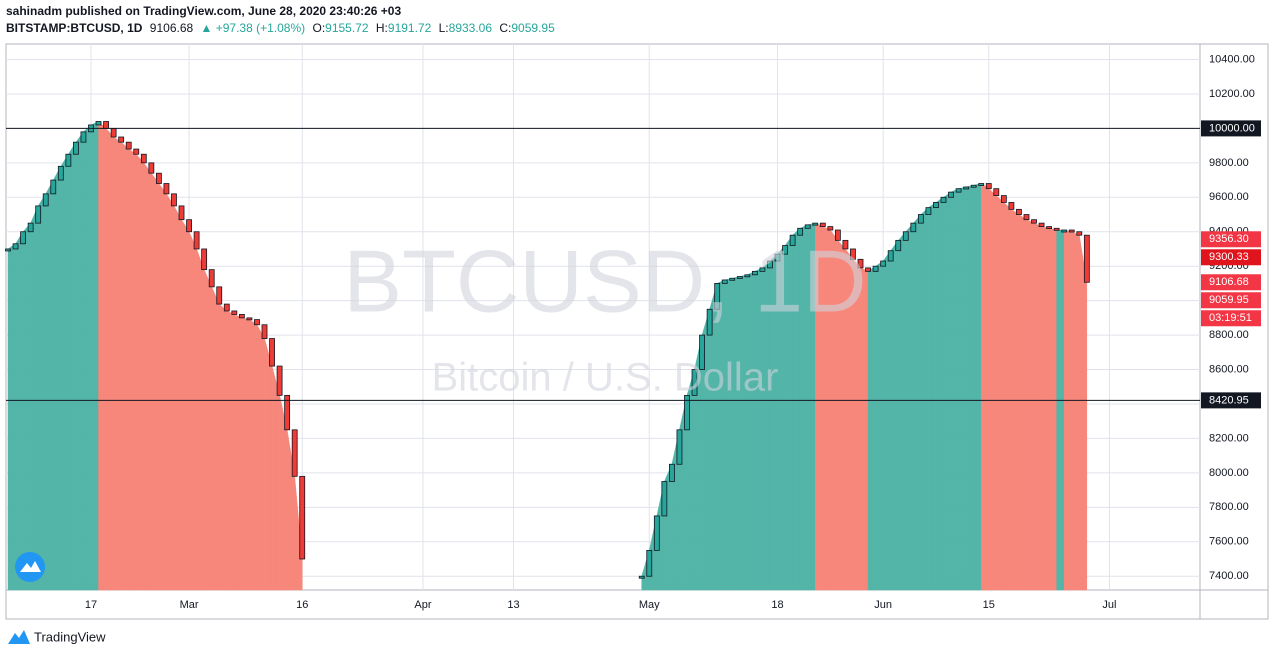 This screenshot has width=1274, height=661. I want to click on logo-icon, so click(30, 566).